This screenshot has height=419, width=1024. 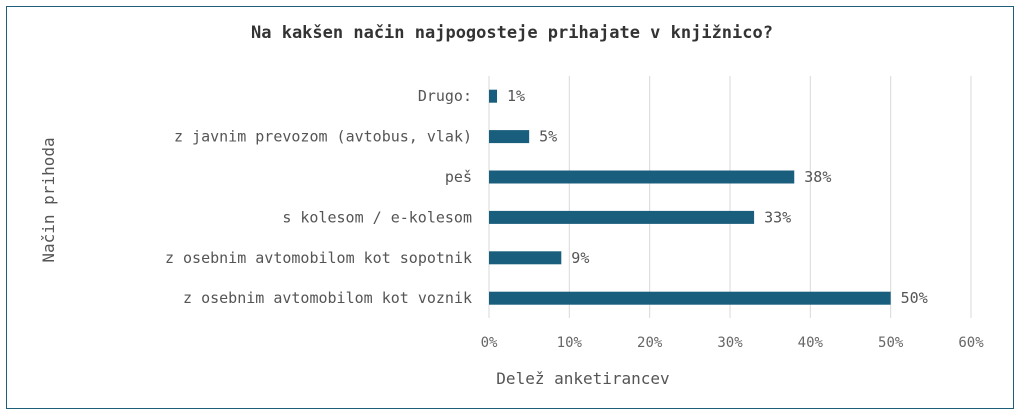 I want to click on category-label: peš, so click(x=458, y=177).